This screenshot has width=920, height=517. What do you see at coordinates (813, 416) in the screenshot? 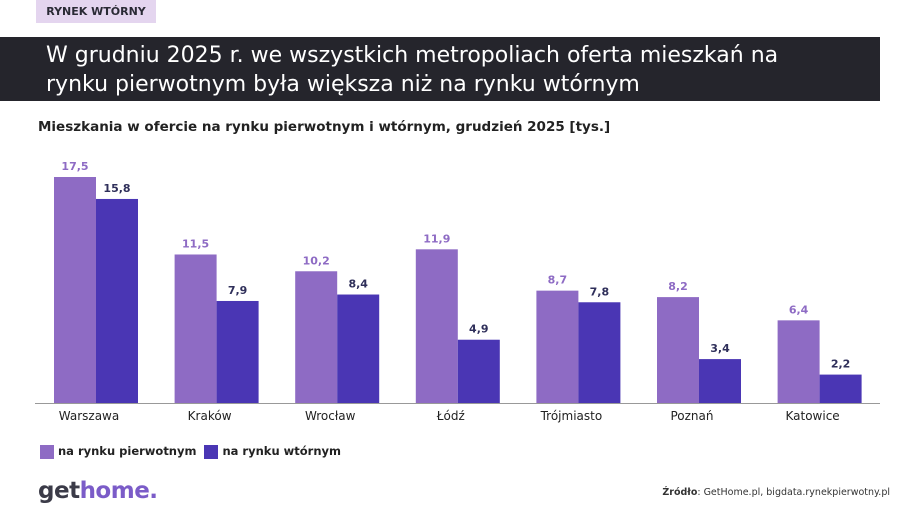
I see `category-label: Katowice` at bounding box center [813, 416].